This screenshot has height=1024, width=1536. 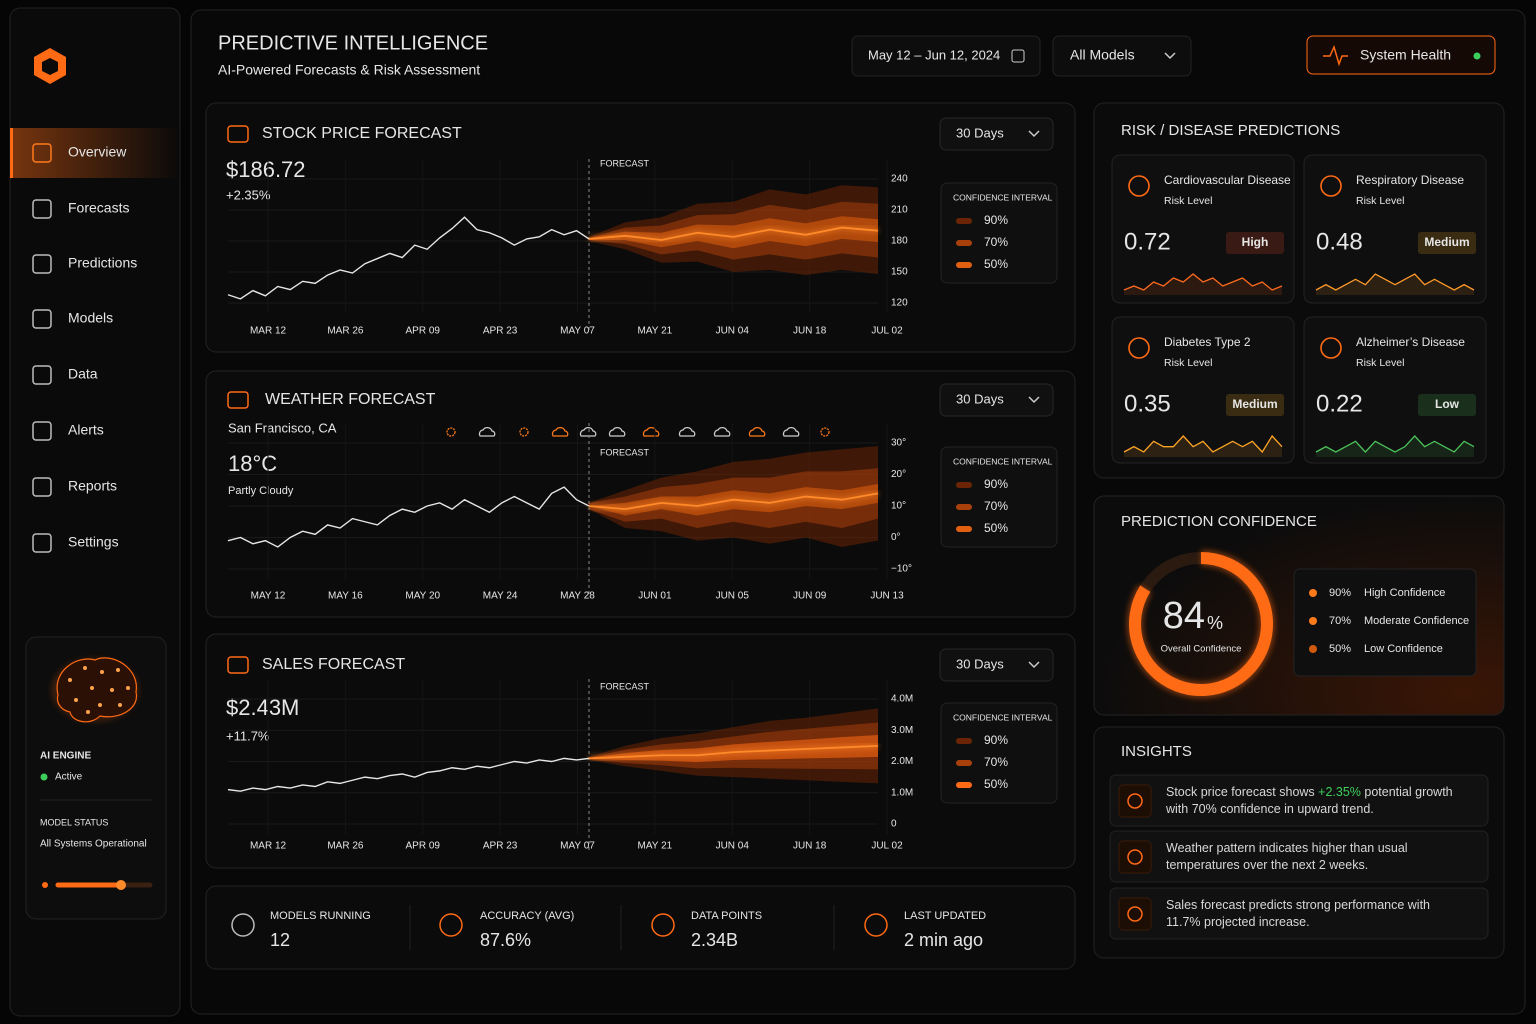 What do you see at coordinates (422, 596) in the screenshot?
I see `x-tick-label: MAY 20` at bounding box center [422, 596].